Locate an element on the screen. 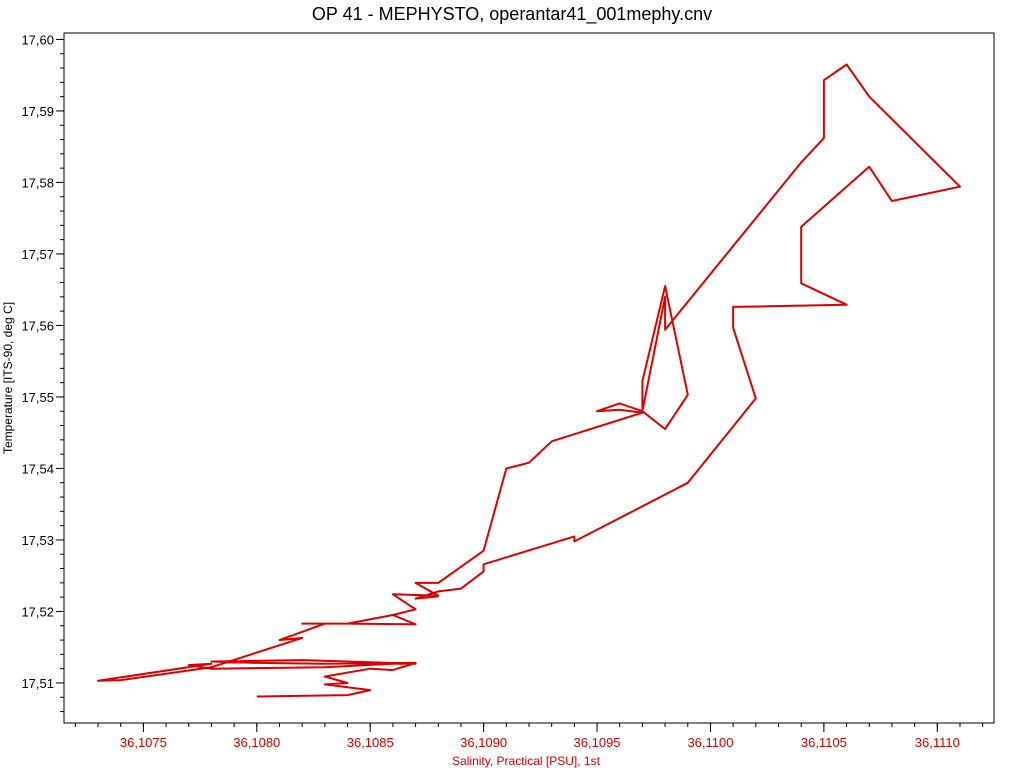 The image size is (1024, 768). x-tick-label: 36,1100 is located at coordinates (710, 742).